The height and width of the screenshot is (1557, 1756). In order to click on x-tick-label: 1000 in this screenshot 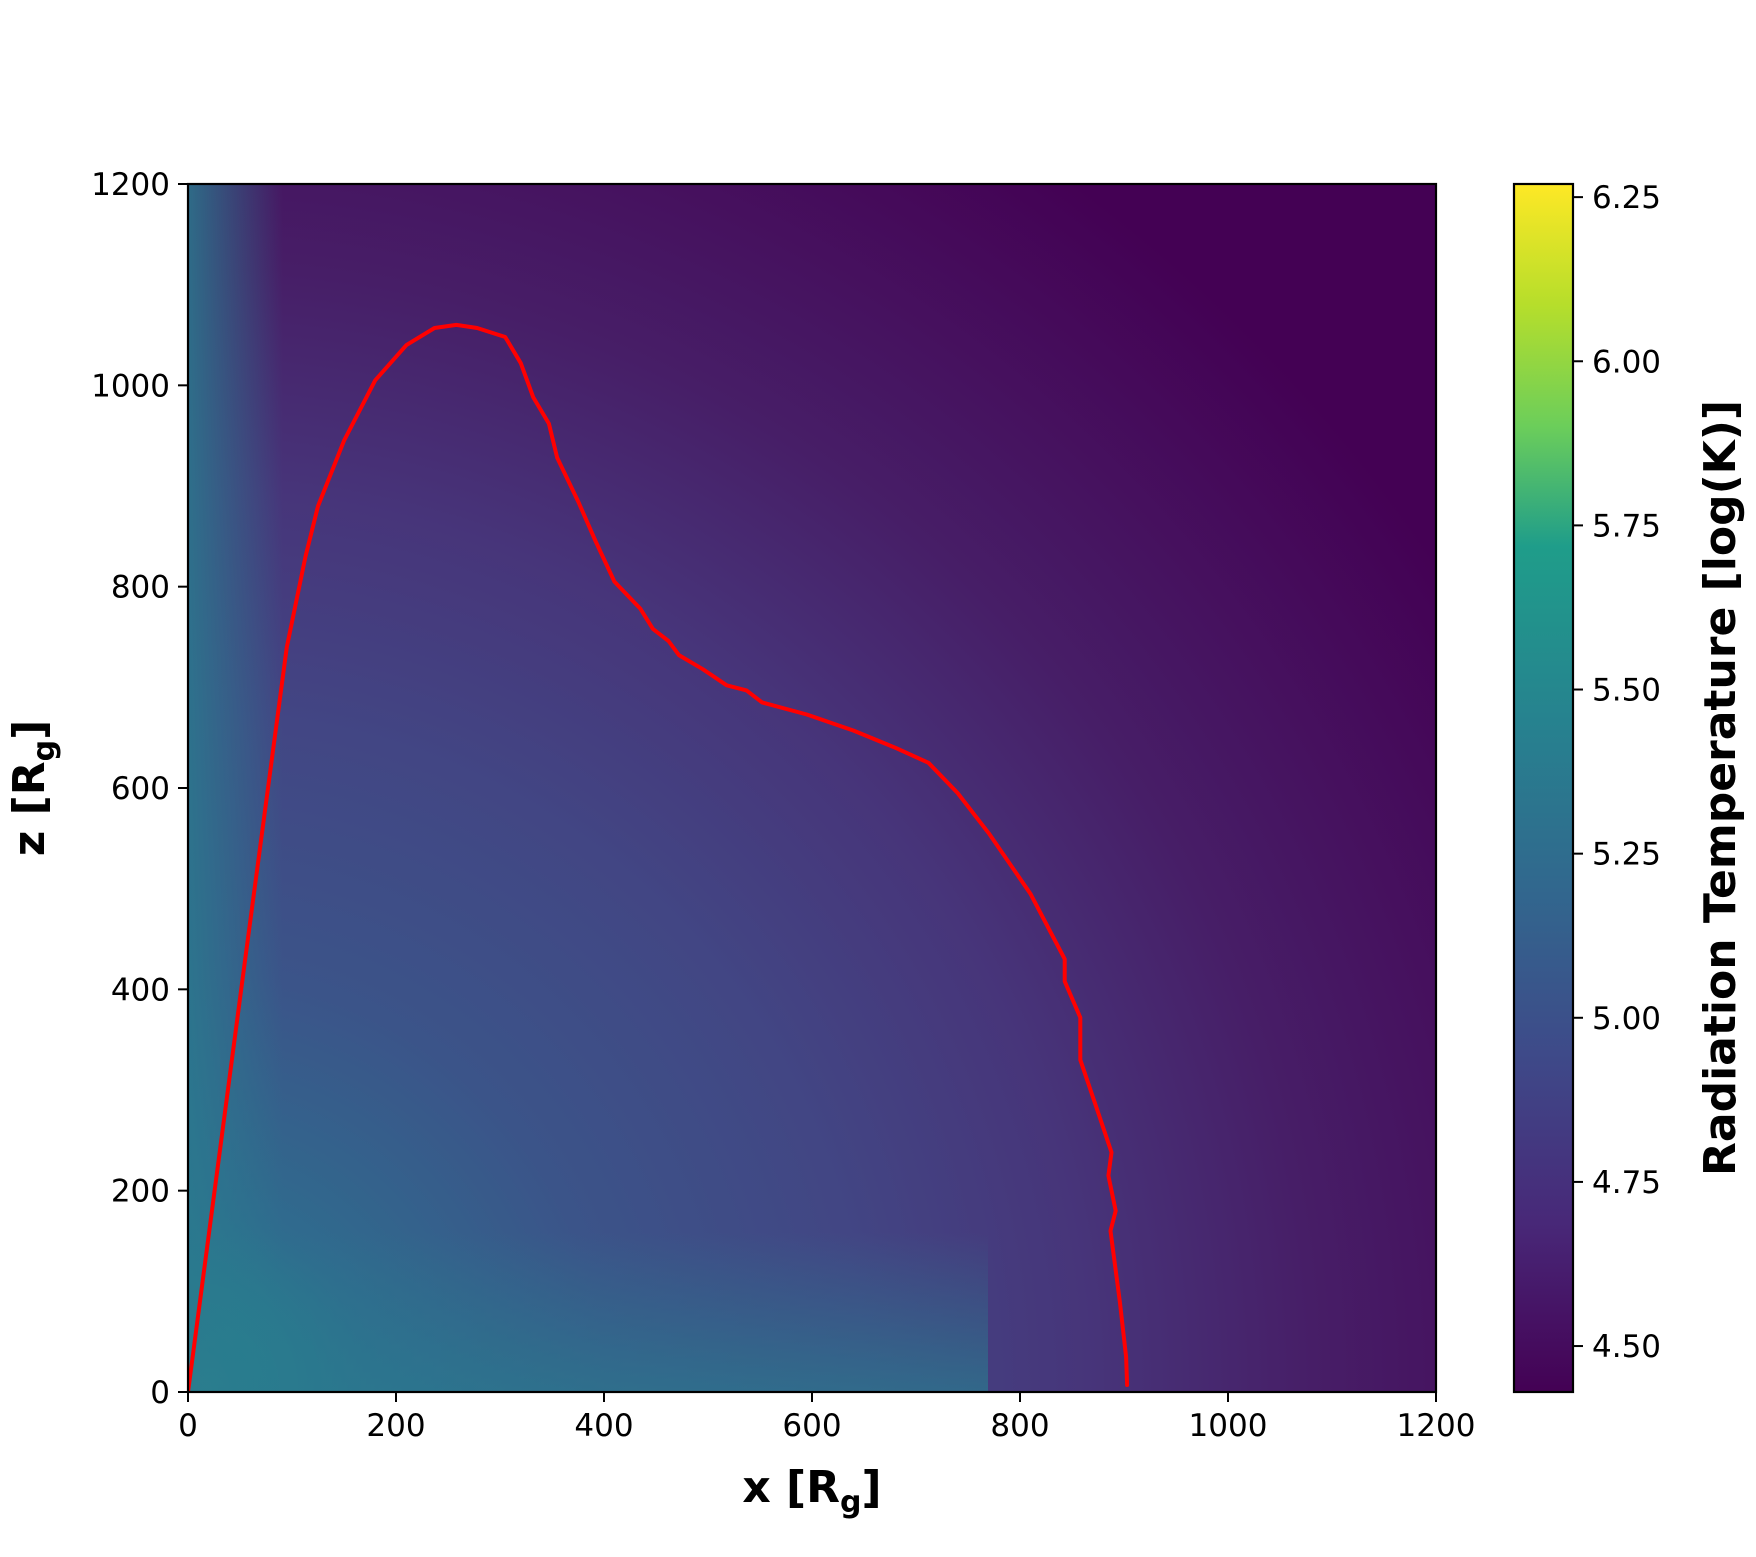, I will do `click(1228, 1426)`.